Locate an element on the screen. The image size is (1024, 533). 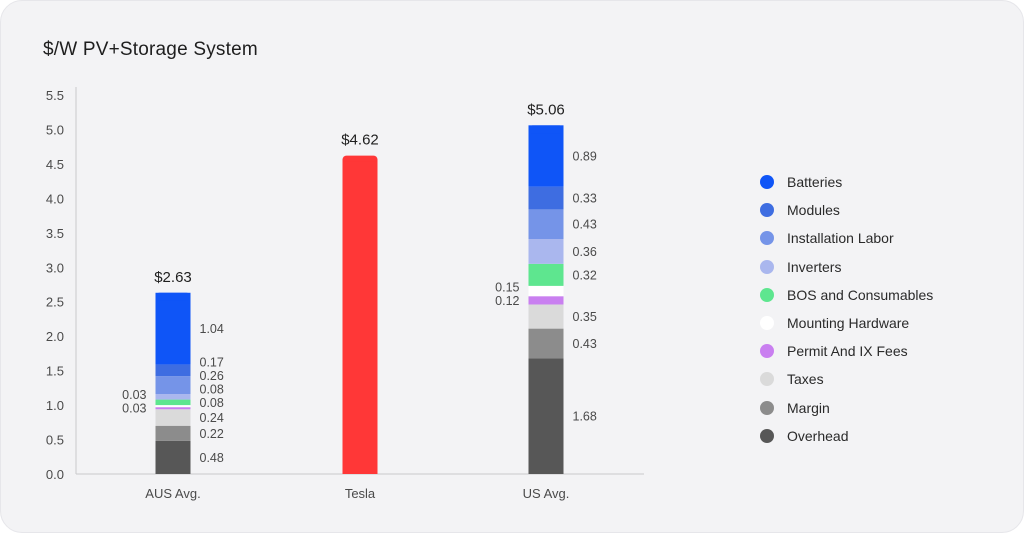
legend-item: Installation Labor is located at coordinates (846, 238).